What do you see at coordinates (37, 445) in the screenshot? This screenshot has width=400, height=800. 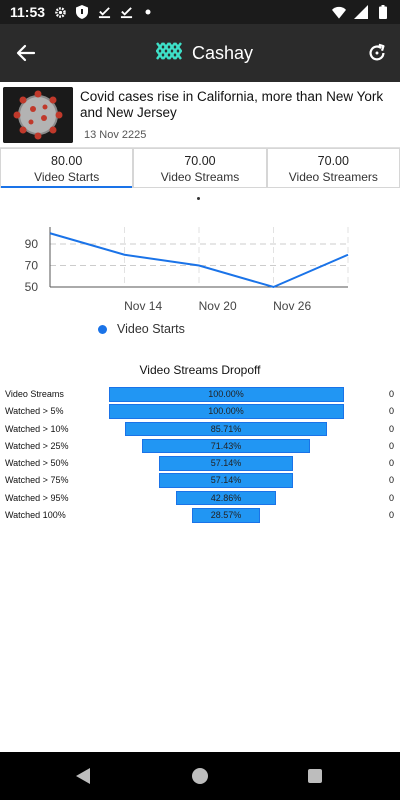 I see `funnel-stage-label: Watched > 25%` at bounding box center [37, 445].